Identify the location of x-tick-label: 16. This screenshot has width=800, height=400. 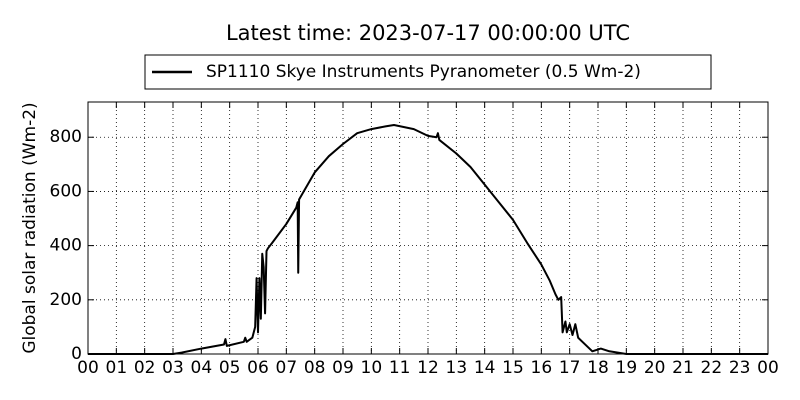
(542, 368).